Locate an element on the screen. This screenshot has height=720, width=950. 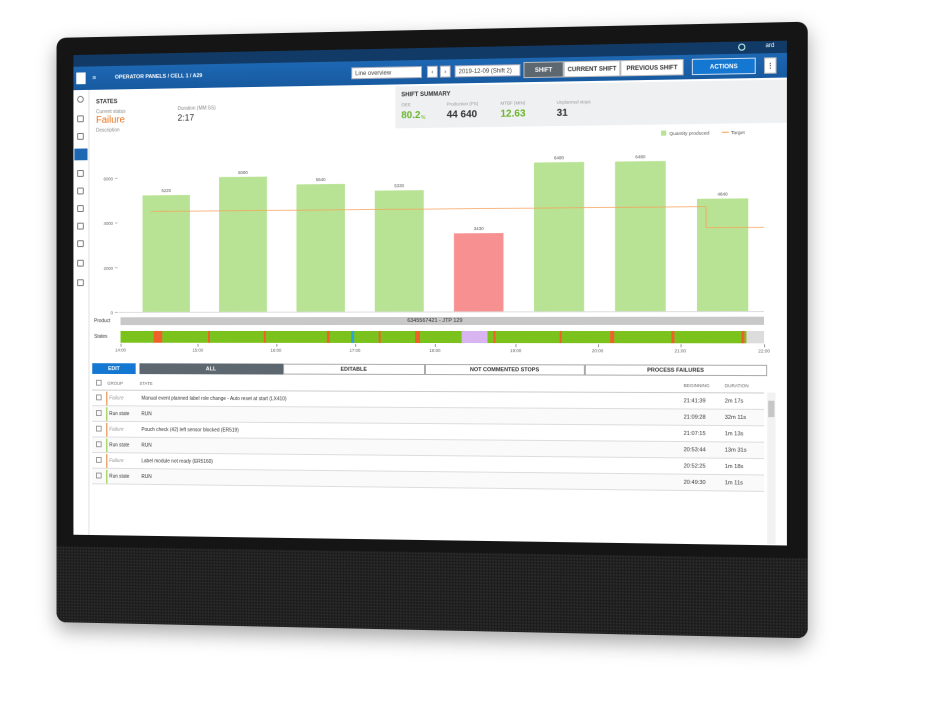
states-label: States is located at coordinates (101, 336).